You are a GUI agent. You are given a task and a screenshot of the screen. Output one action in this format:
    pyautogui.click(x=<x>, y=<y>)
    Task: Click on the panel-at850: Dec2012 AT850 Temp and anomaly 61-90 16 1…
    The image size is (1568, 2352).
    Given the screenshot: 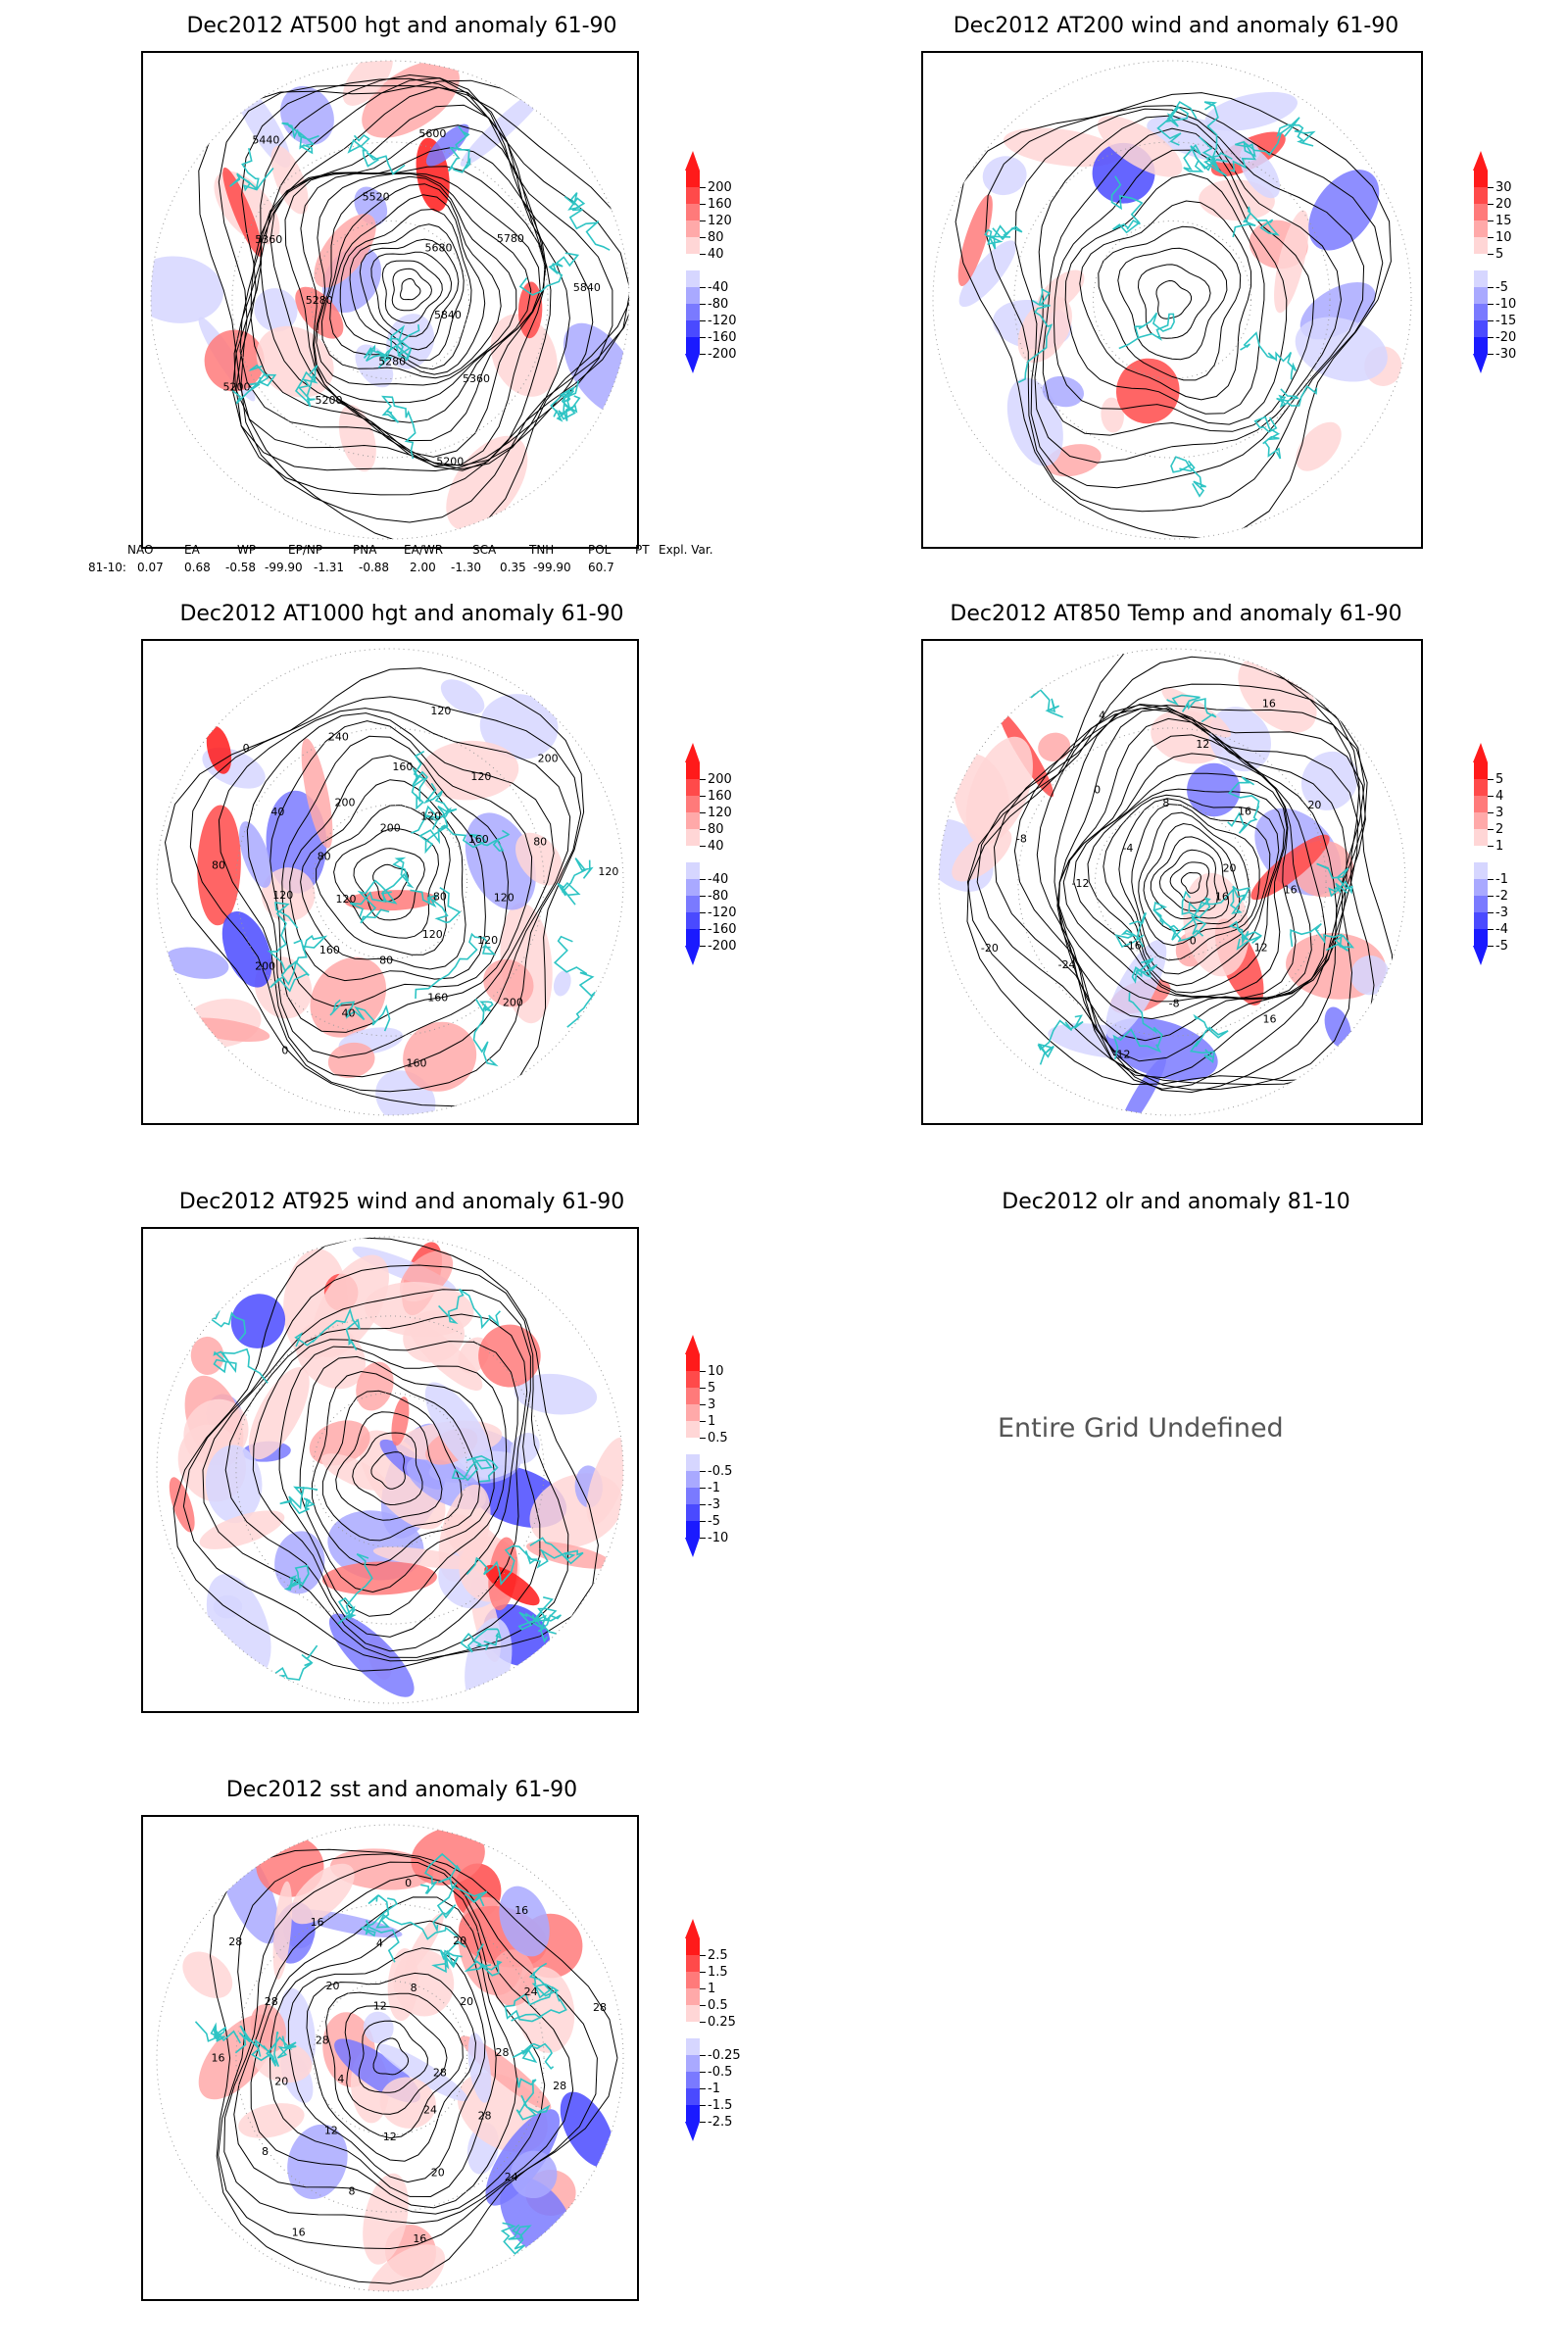 What is the action you would take?
    pyautogui.click(x=1215, y=876)
    